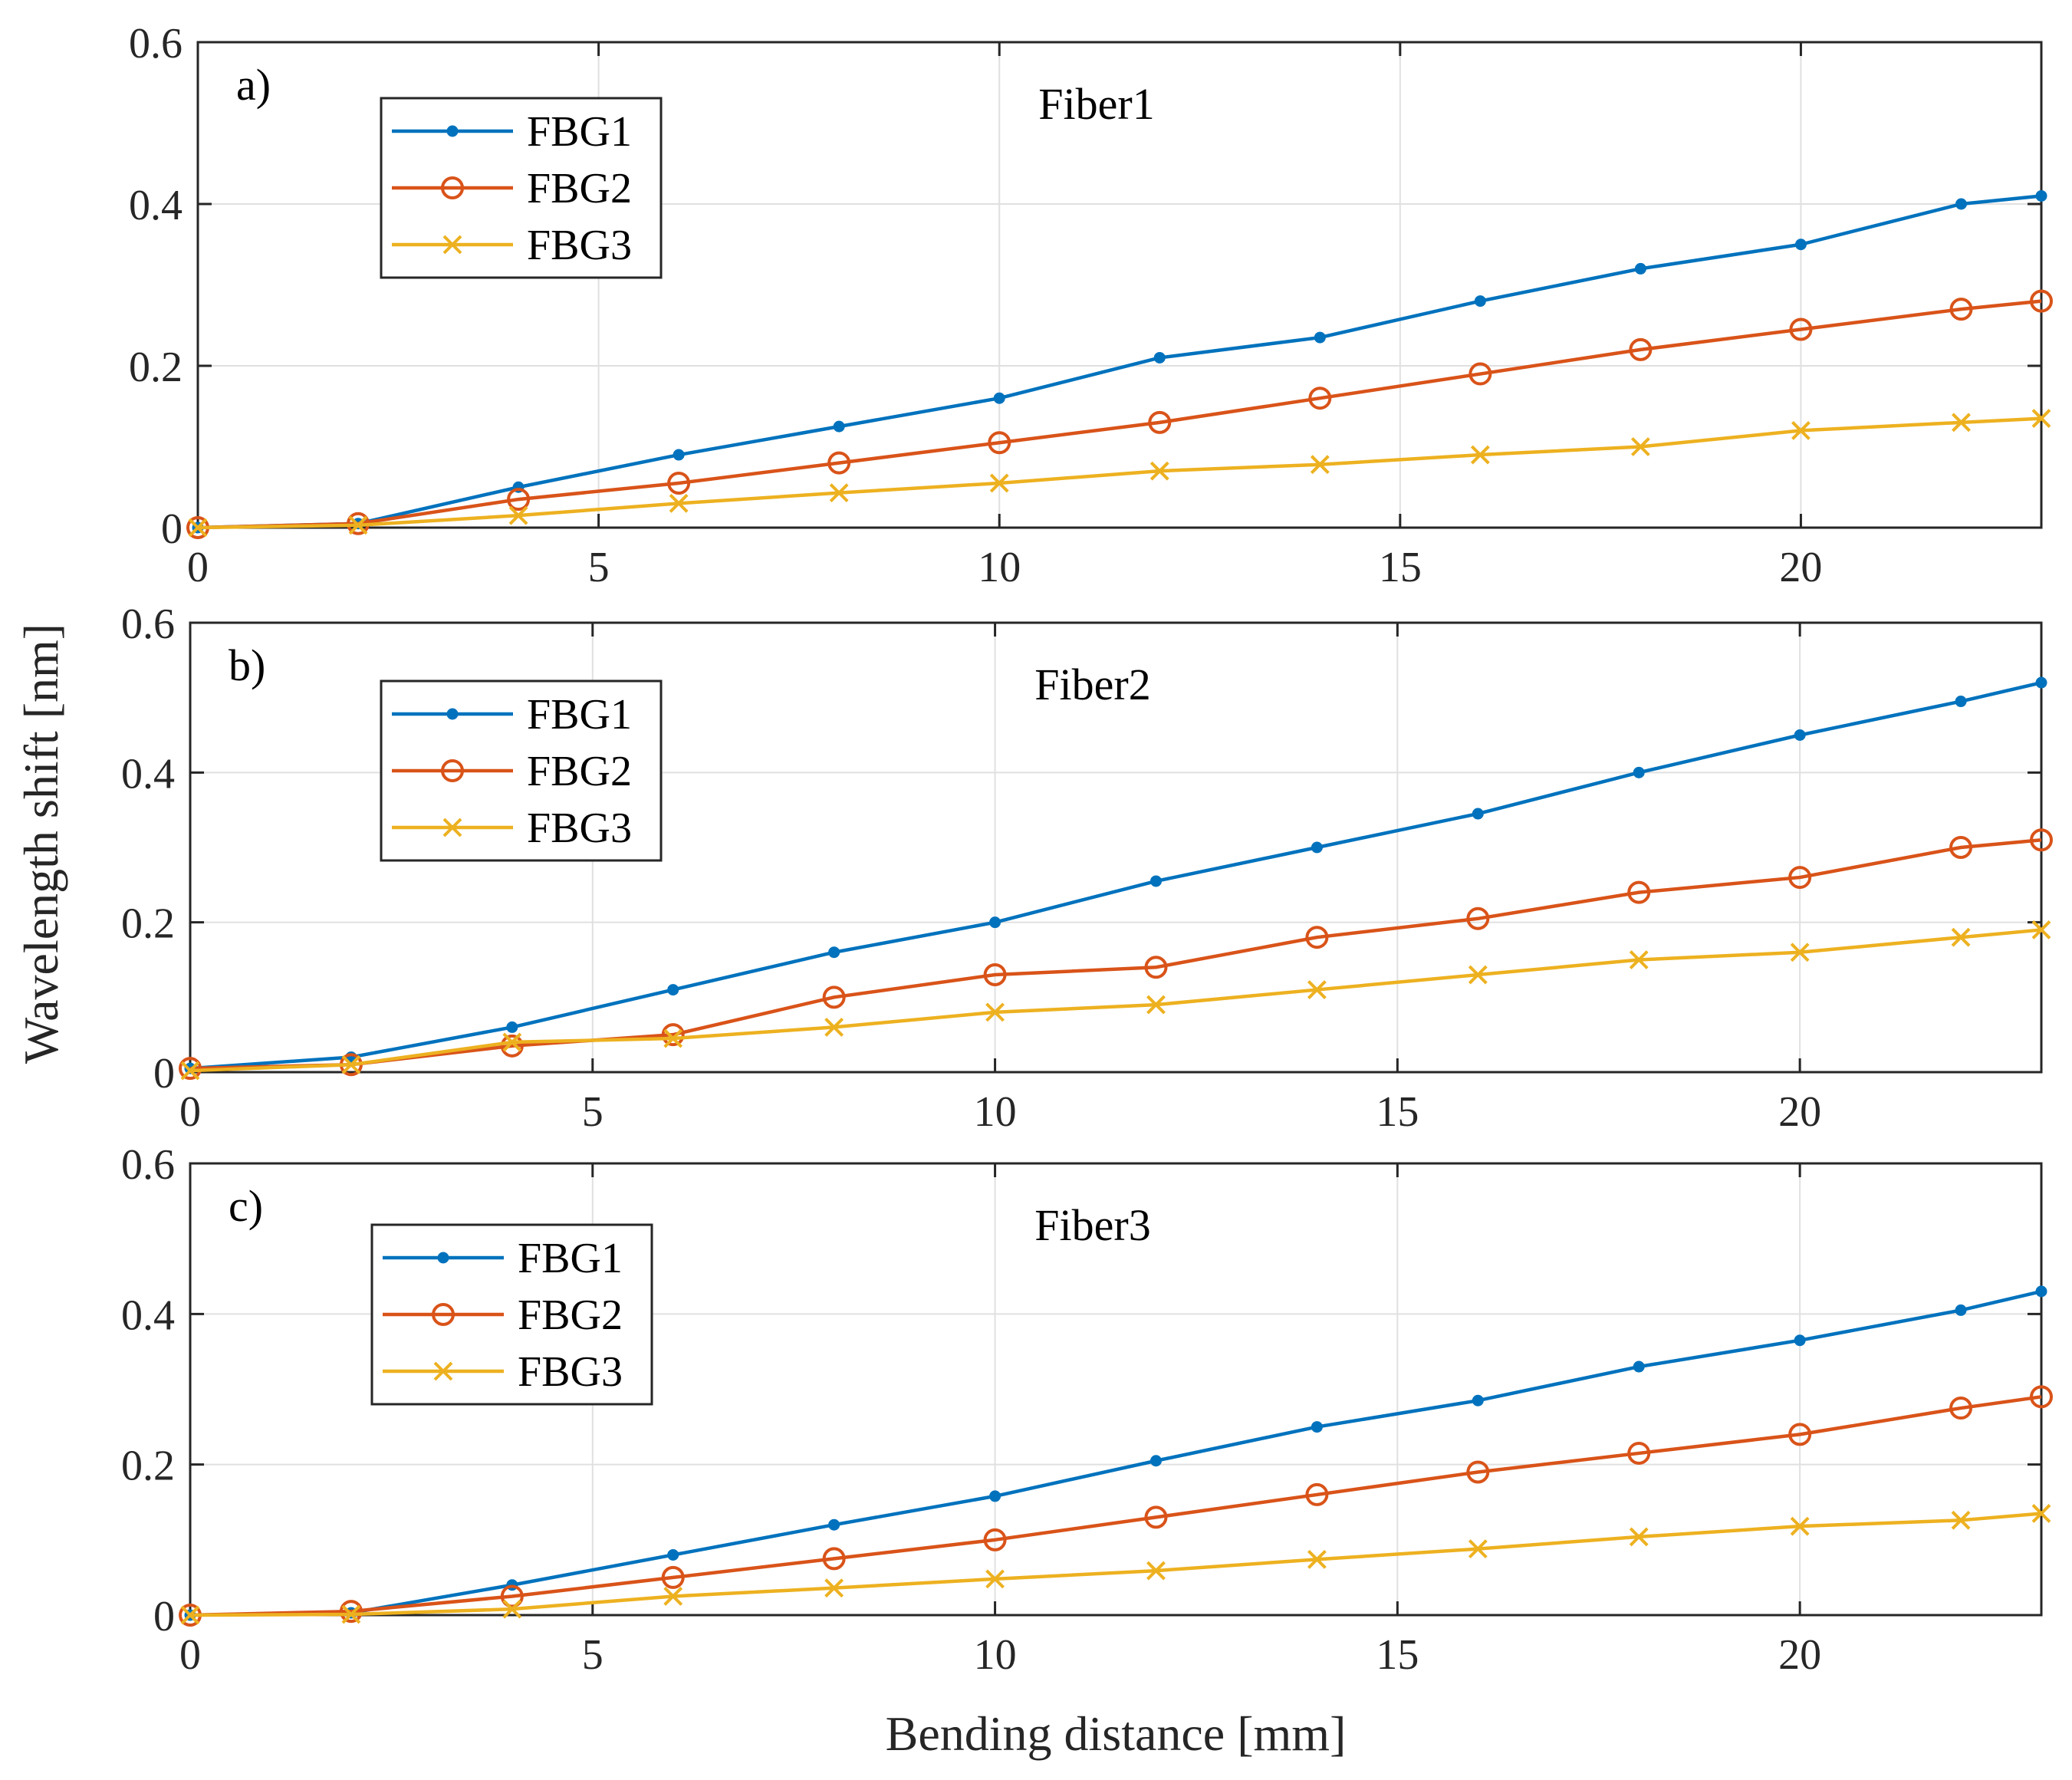  Describe the element at coordinates (452, 714) in the screenshot. I see `panel-b-legend-marker-fbg1` at that location.